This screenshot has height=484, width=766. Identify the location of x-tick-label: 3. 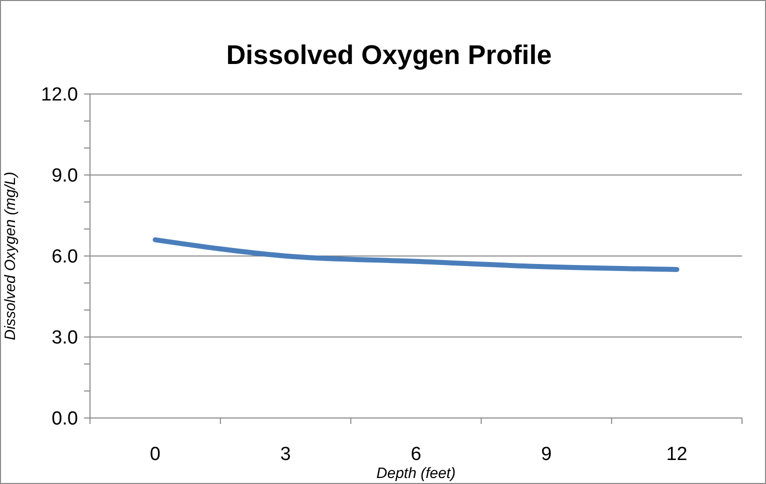
(285, 454).